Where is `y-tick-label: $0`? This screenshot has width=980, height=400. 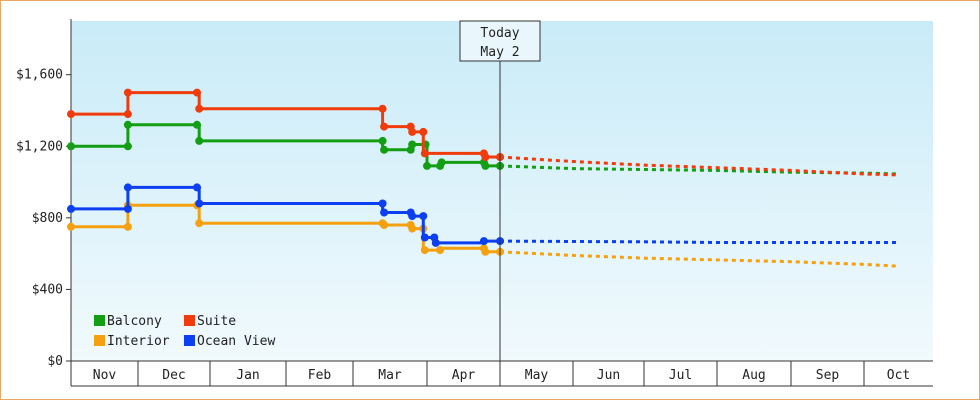
y-tick-label: $0 is located at coordinates (55, 361).